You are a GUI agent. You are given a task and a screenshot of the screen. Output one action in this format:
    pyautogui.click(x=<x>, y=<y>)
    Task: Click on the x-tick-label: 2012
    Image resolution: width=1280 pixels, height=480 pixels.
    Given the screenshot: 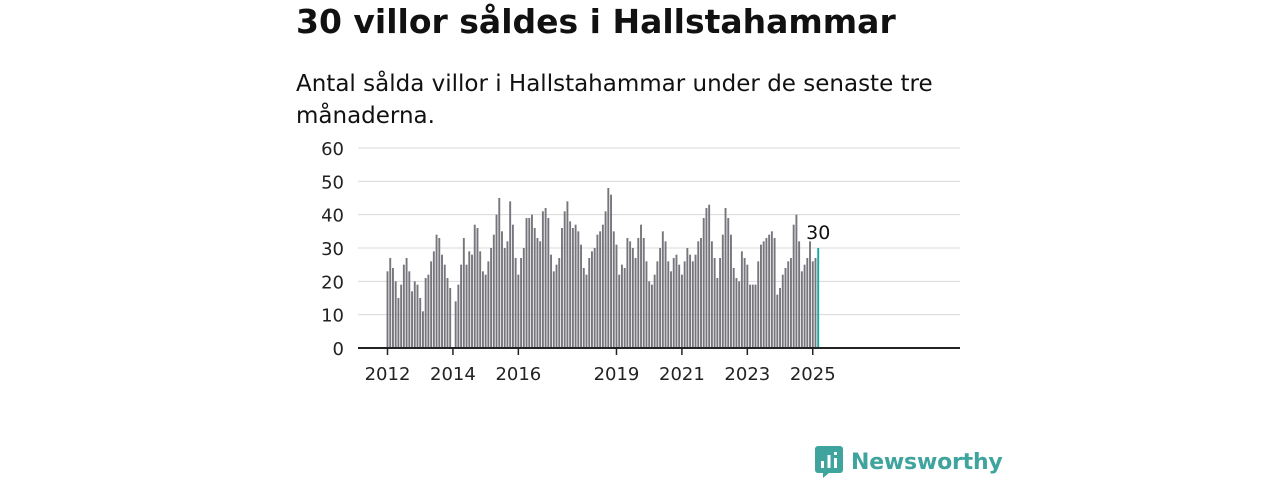 What is the action you would take?
    pyautogui.click(x=388, y=374)
    